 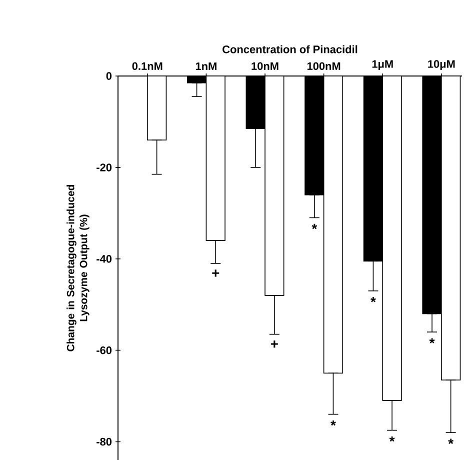 What do you see at coordinates (206, 66) in the screenshot?
I see `x-tick-label: 1nM` at bounding box center [206, 66].